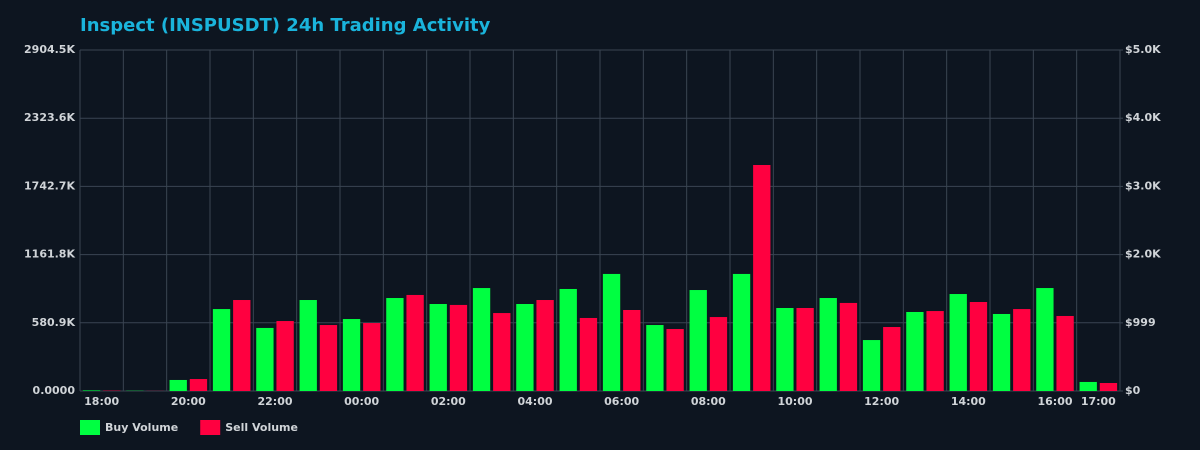 The width and height of the screenshot is (1200, 450). I want to click on y-tick-label: 0.0000, so click(54, 390).